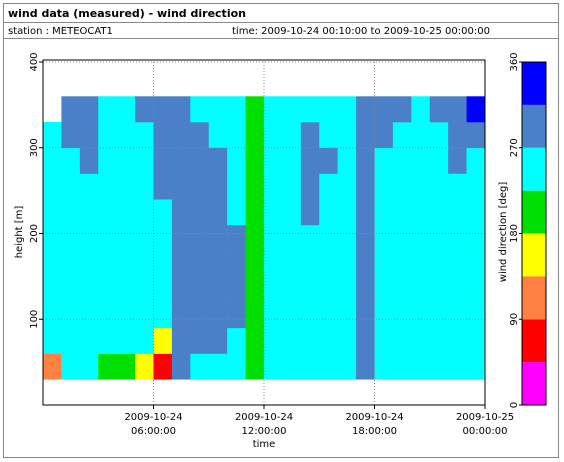  Describe the element at coordinates (503, 232) in the screenshot. I see `colorbar-label: wind direction [deg]` at that location.